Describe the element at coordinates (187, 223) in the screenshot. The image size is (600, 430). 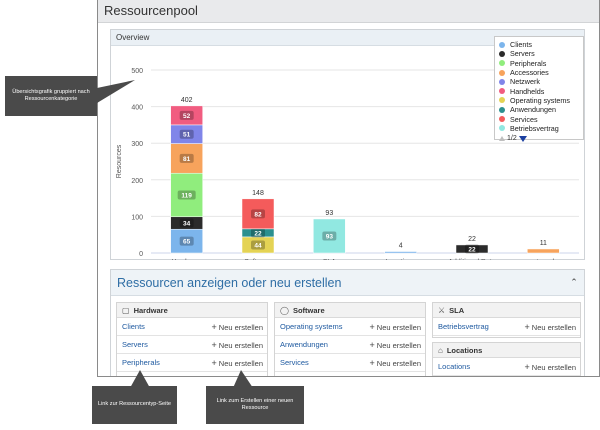
I see `data-label: 34` at that location.